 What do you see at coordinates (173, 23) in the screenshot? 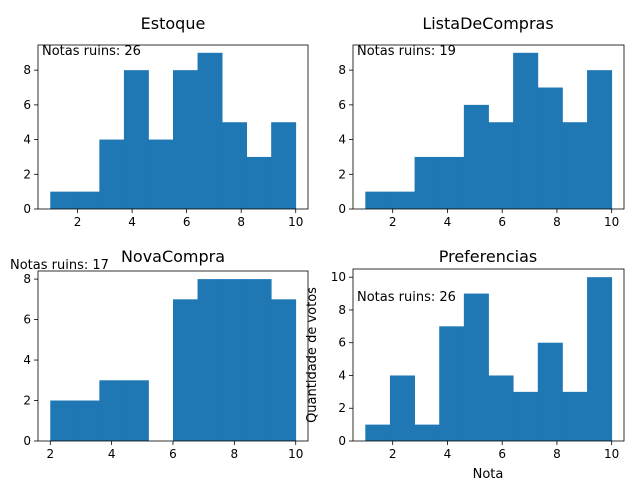
I see `subplot-title: Estoque` at bounding box center [173, 23].